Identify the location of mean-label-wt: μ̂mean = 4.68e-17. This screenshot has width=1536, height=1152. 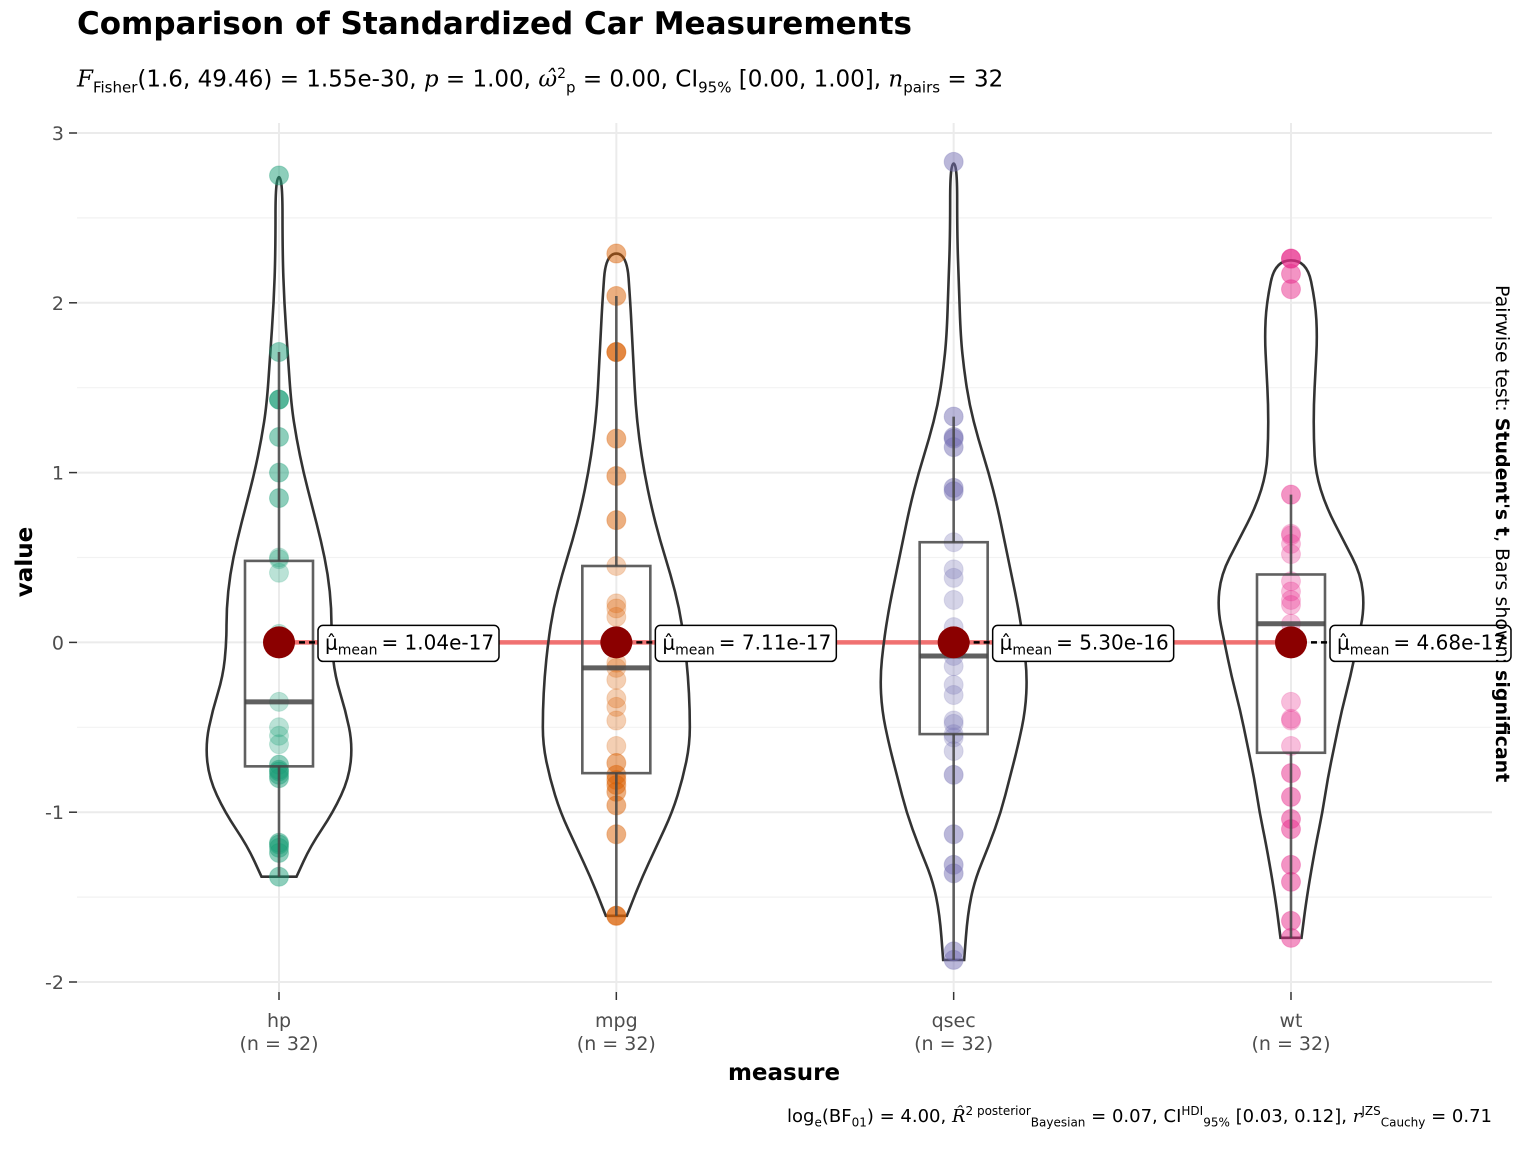
(1421, 644).